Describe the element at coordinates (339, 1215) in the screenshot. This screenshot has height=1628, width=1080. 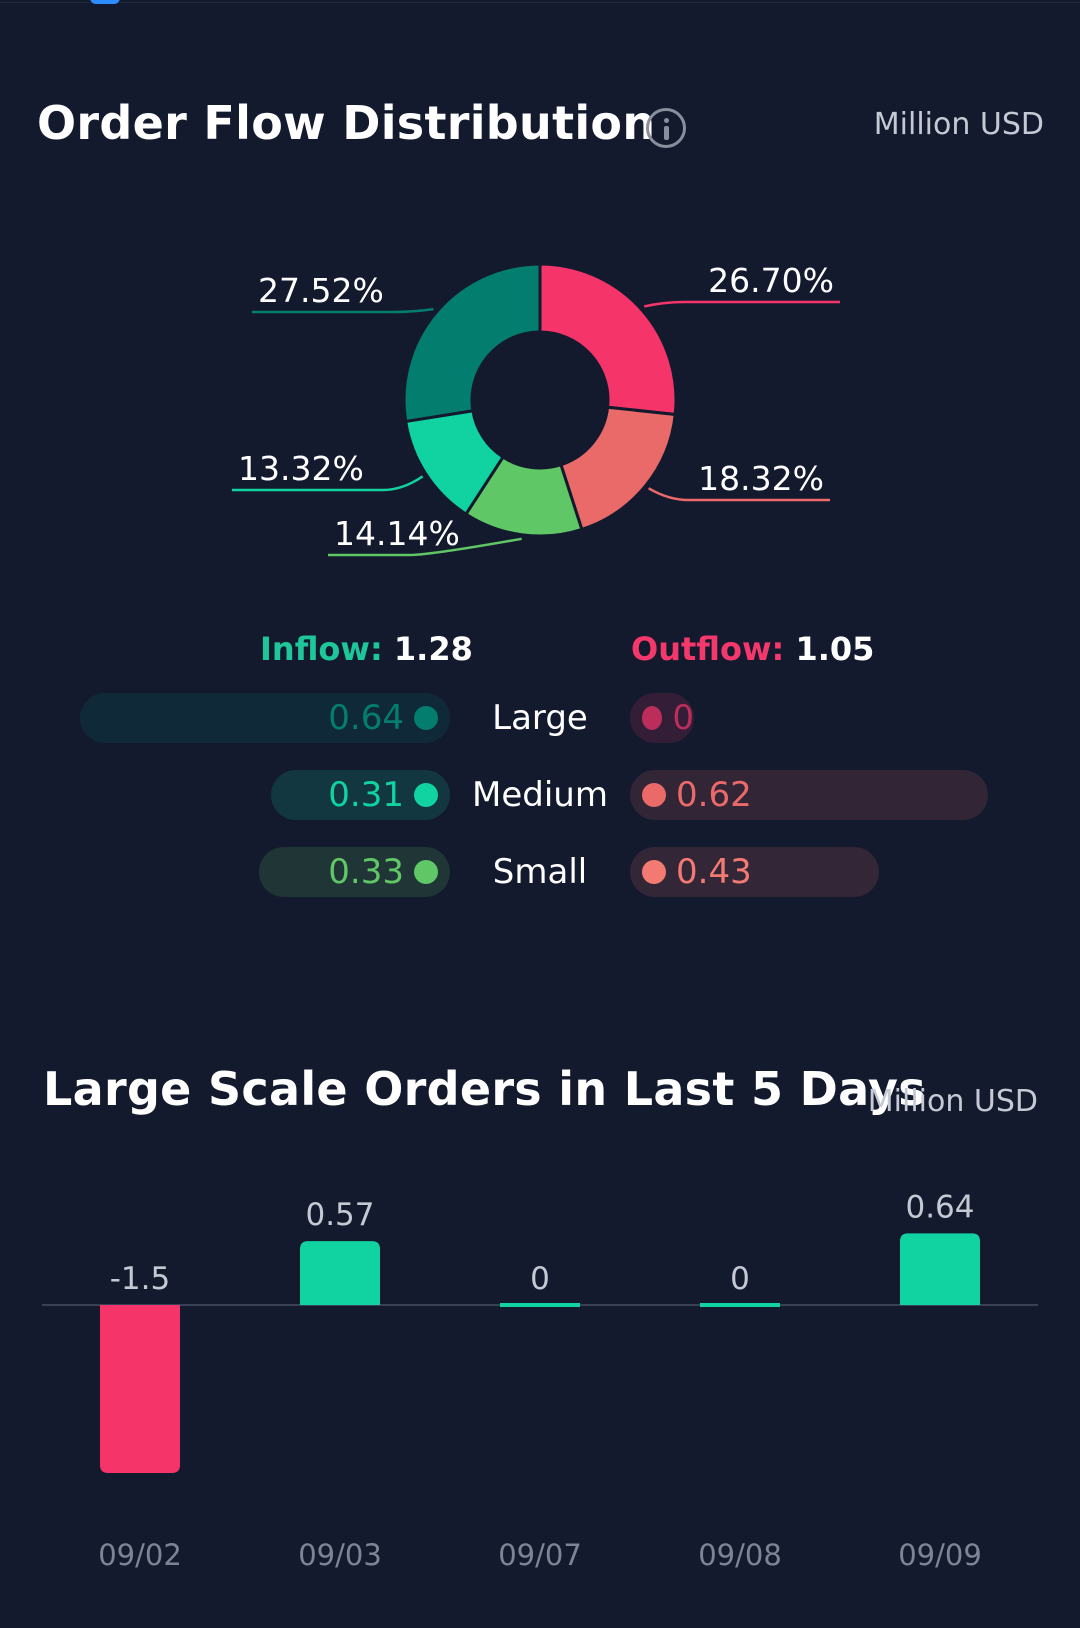
I see `bar-value-label: 0.57` at that location.